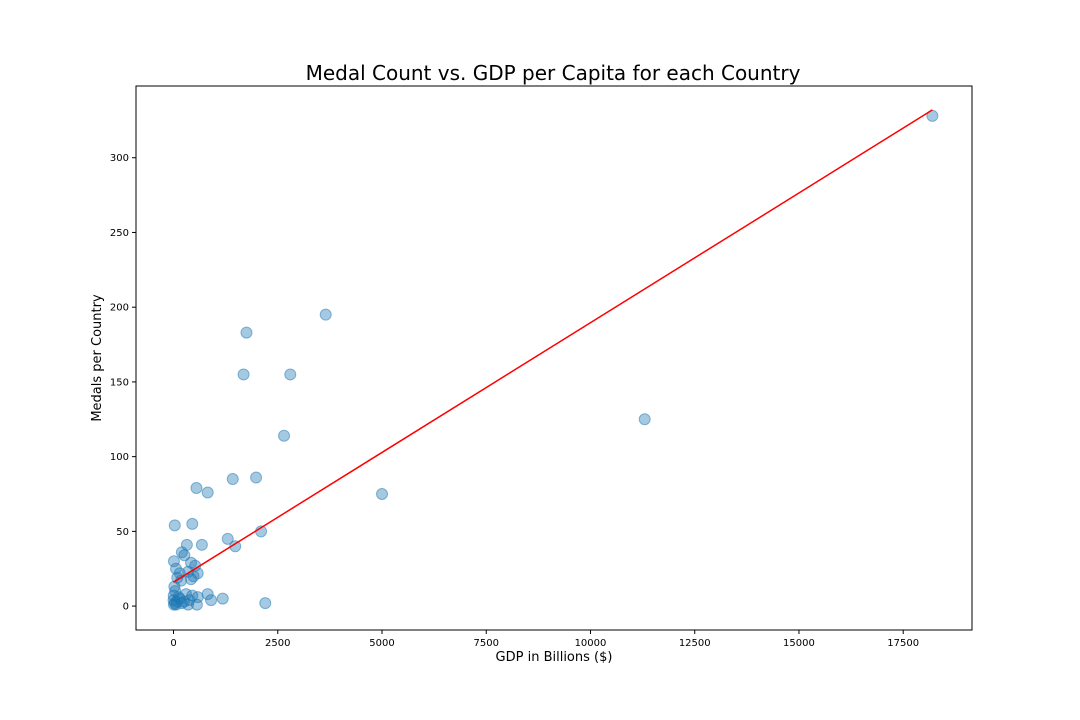 The height and width of the screenshot is (720, 1080). I want to click on x-tick-label: 17500, so click(903, 643).